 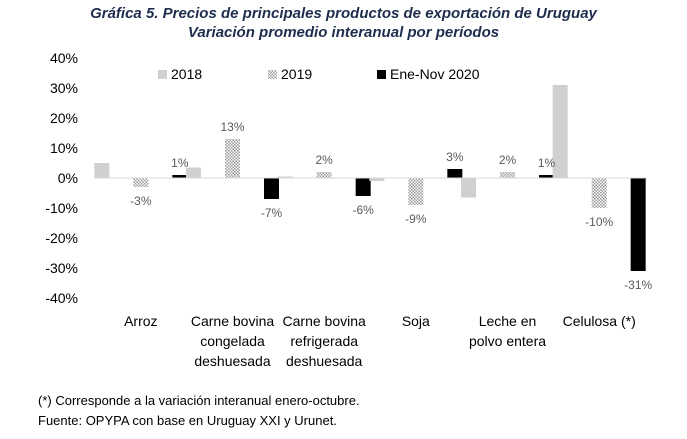 I want to click on category-label: Carne bovina refrigerada deshuesada, so click(x=324, y=341).